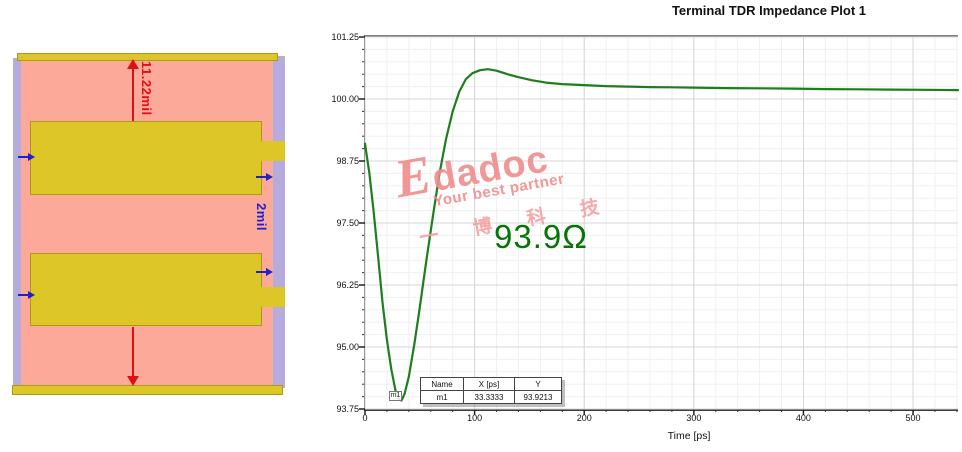  I want to click on trace-upper, so click(146, 158).